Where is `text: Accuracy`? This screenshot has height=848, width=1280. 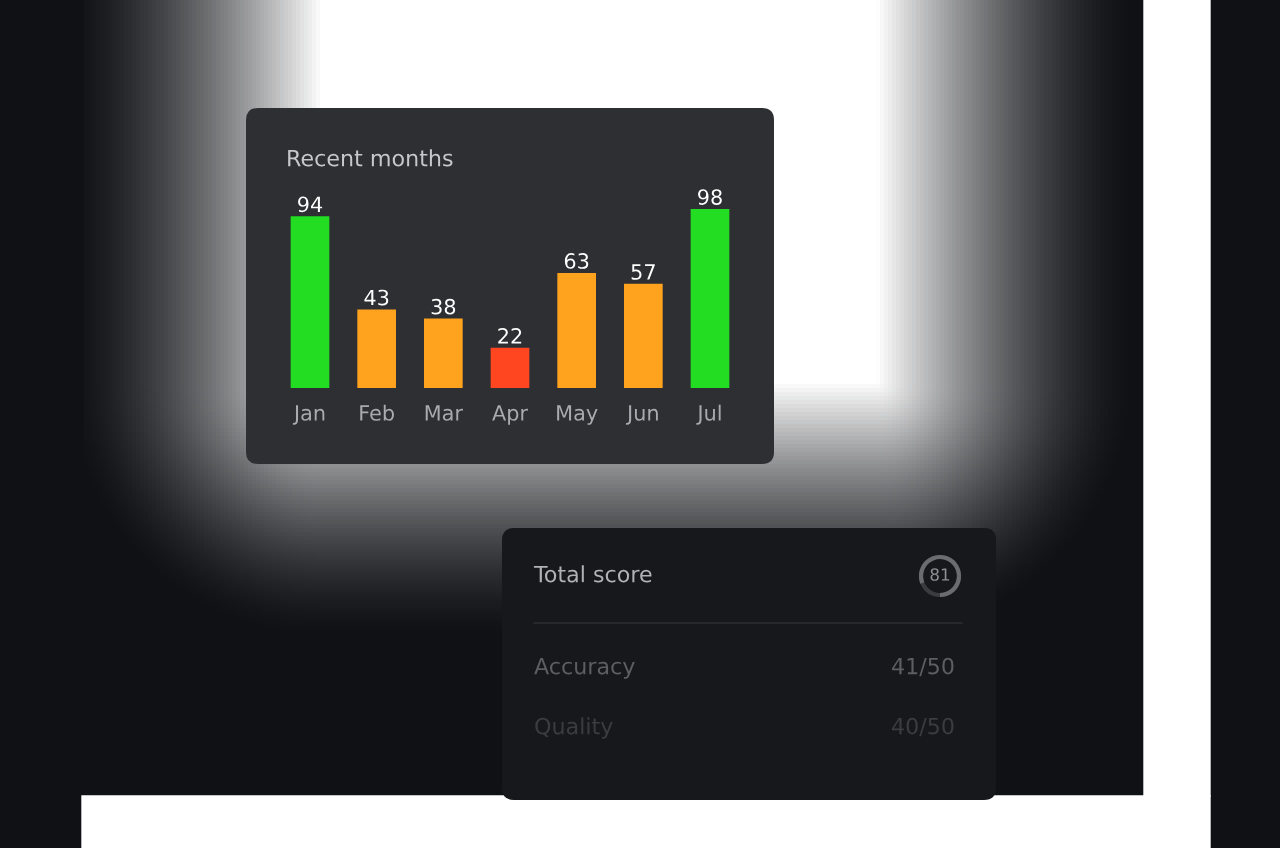
text: Accuracy is located at coordinates (584, 668).